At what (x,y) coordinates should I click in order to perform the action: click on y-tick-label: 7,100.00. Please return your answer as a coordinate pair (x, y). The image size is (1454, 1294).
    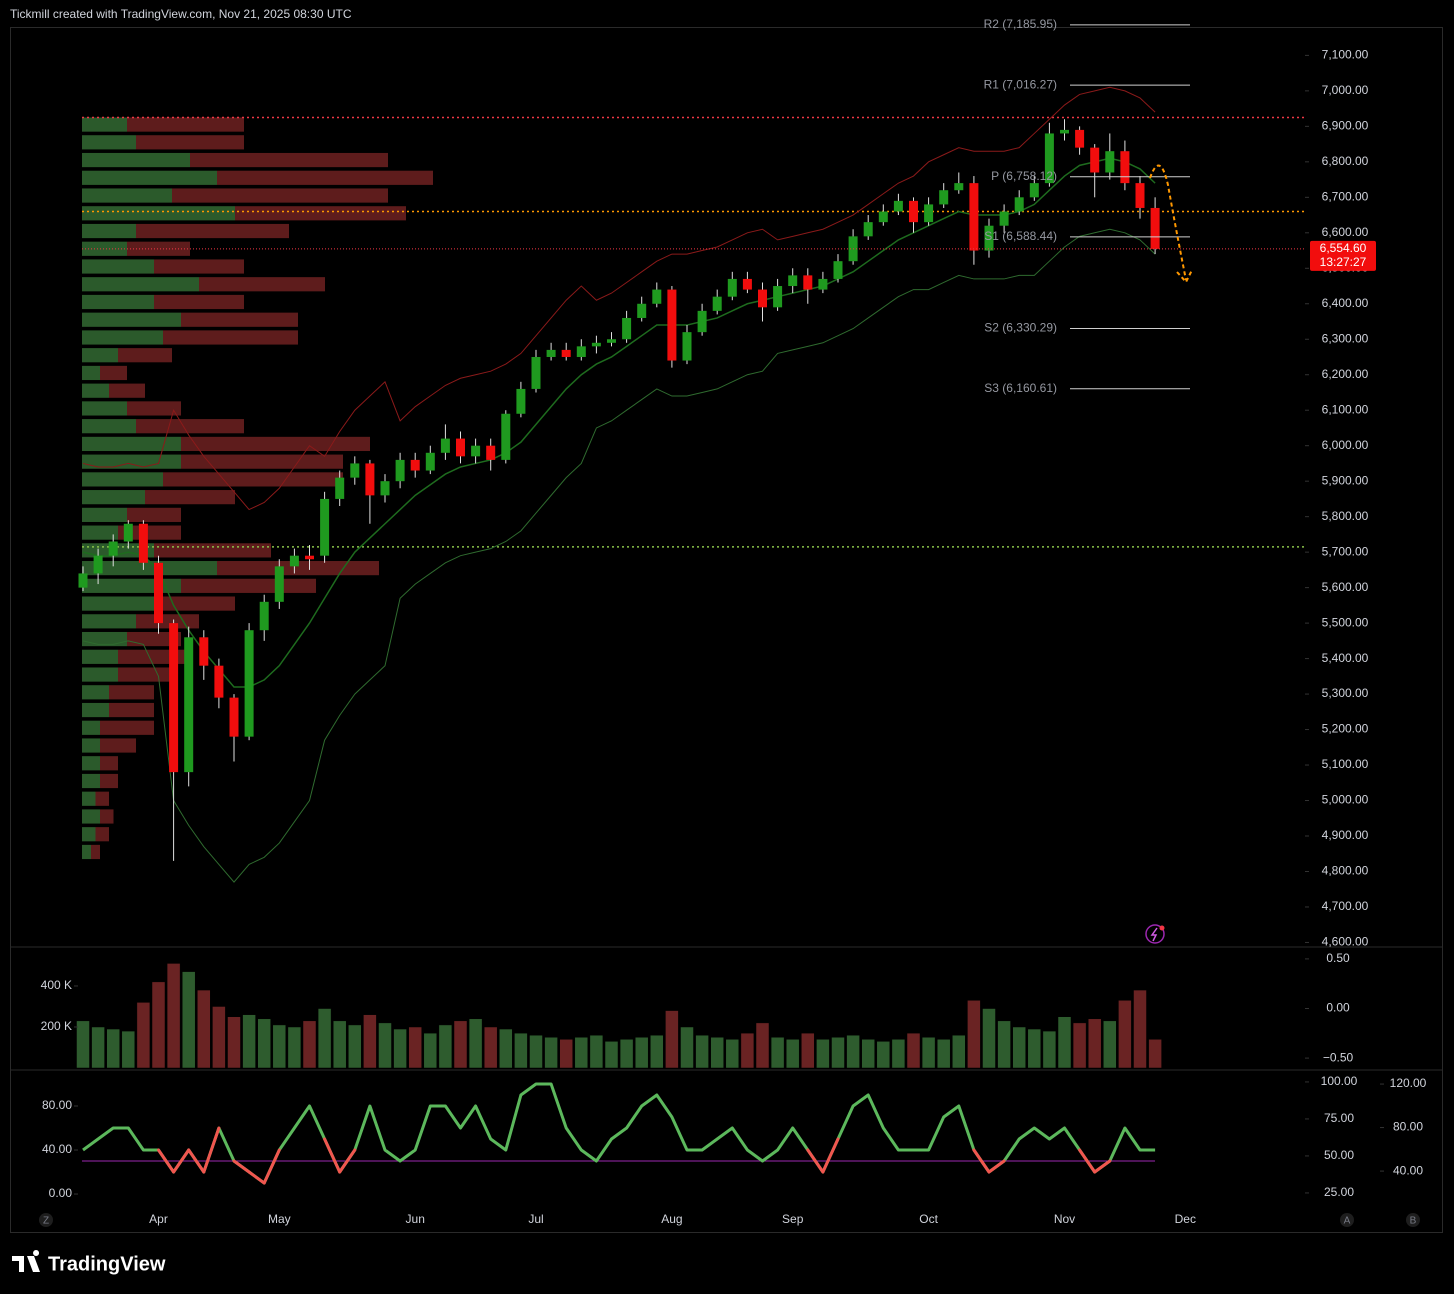
    Looking at the image, I should click on (1345, 55).